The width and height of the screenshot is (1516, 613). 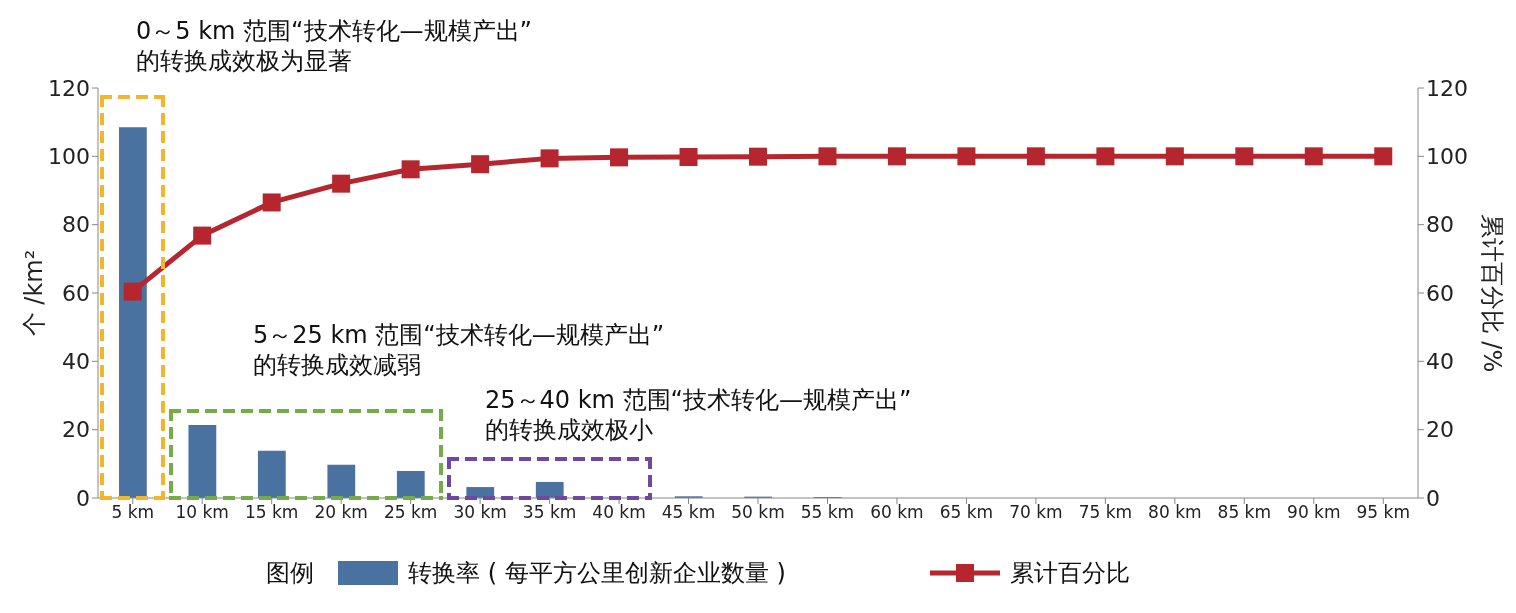 What do you see at coordinates (1175, 512) in the screenshot?
I see `x-tick-label: 80 km` at bounding box center [1175, 512].